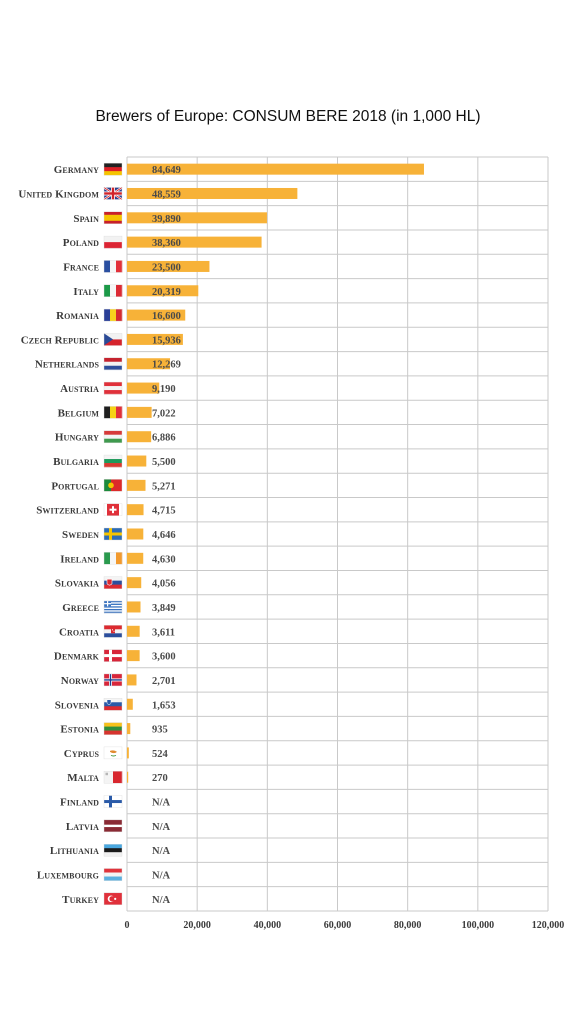  What do you see at coordinates (113, 242) in the screenshot?
I see `poland-flag-icon` at bounding box center [113, 242].